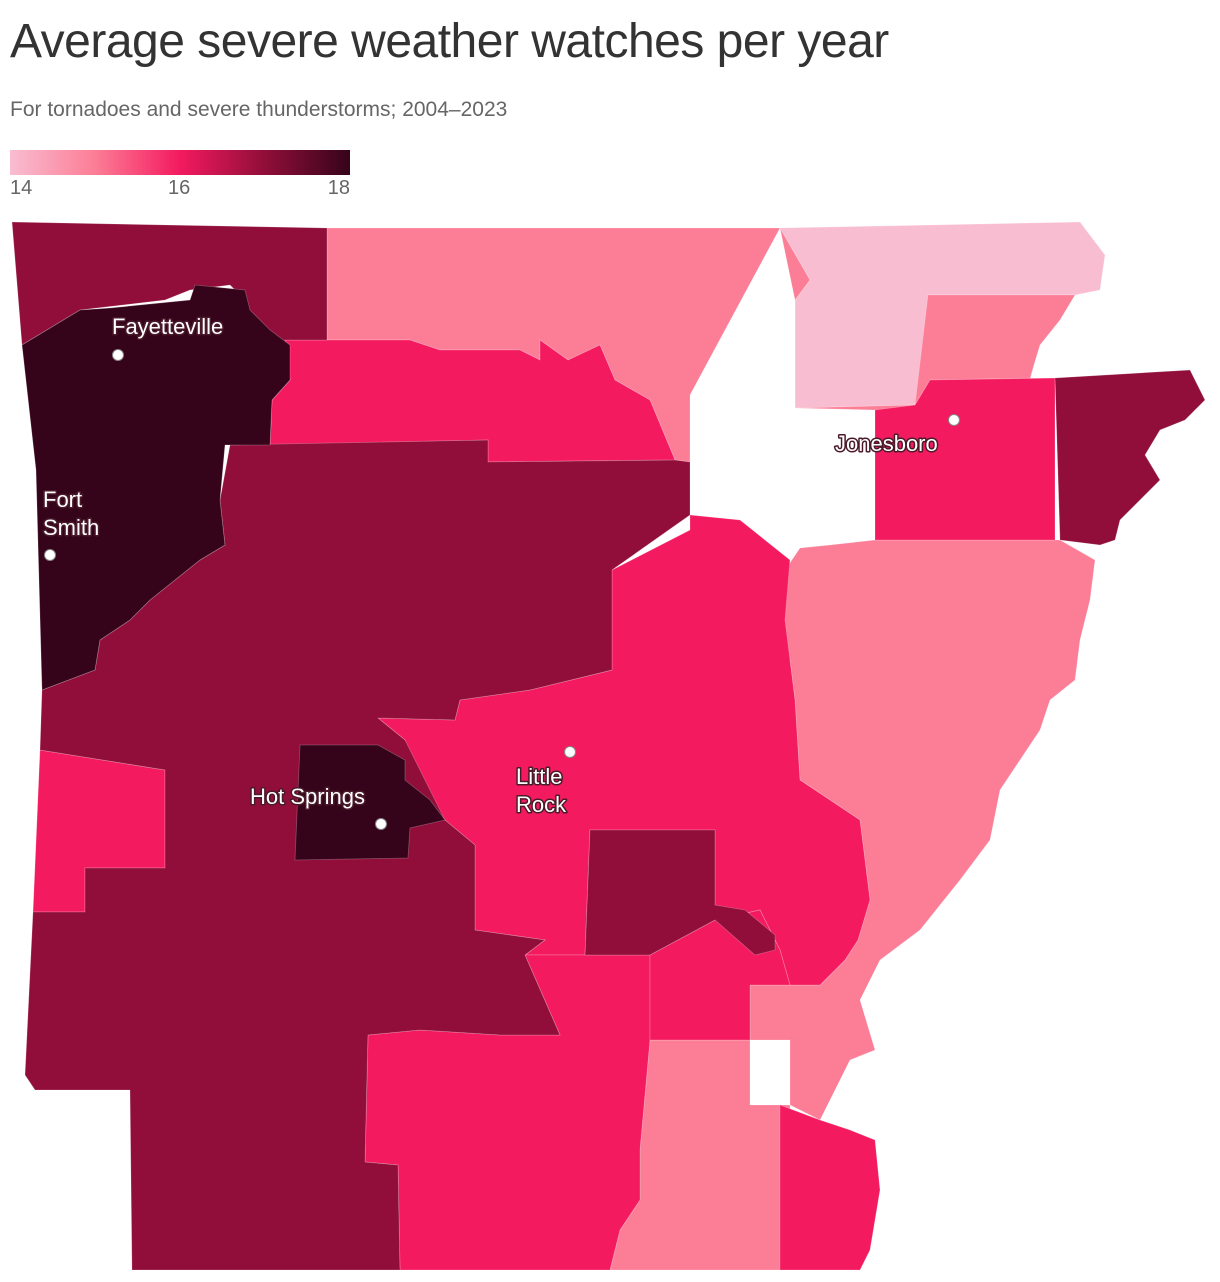 Image resolution: width=1220 pixels, height=1282 pixels. I want to click on region-17-ne, so click(1130, 457).